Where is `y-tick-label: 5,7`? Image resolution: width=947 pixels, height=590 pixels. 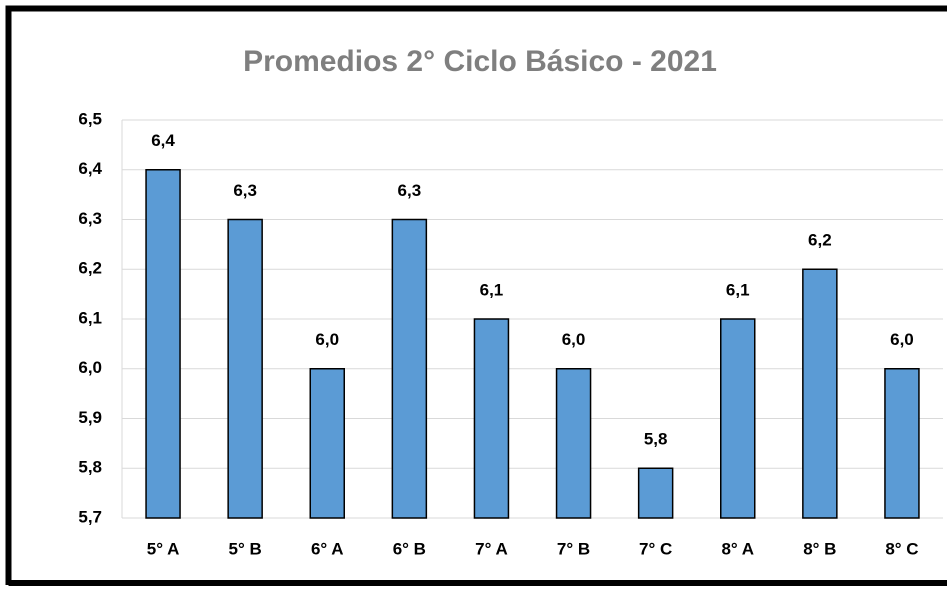
y-tick-label: 5,7 is located at coordinates (90, 516).